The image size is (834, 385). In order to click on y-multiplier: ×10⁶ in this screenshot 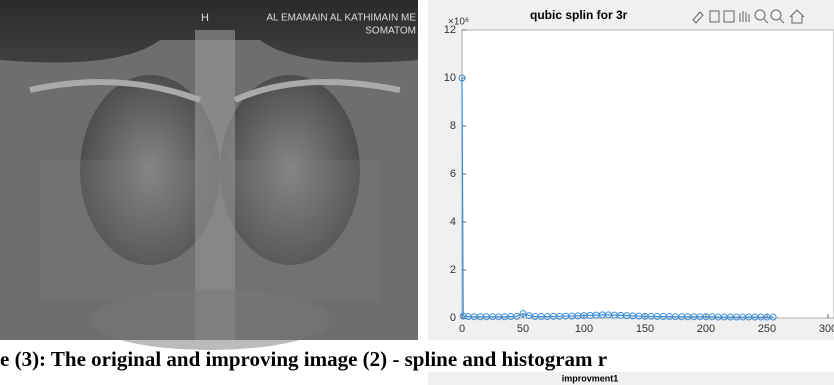, I will do `click(458, 22)`.